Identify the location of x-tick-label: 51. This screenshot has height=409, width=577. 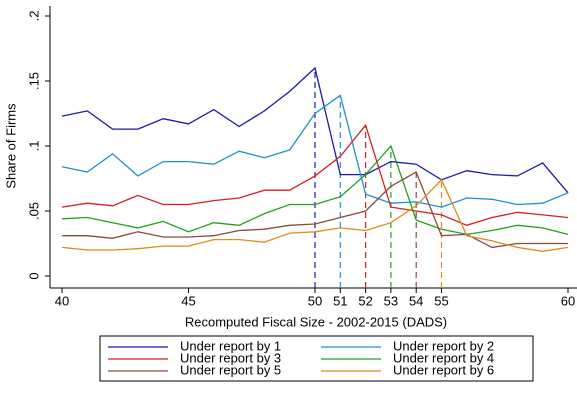
(340, 300).